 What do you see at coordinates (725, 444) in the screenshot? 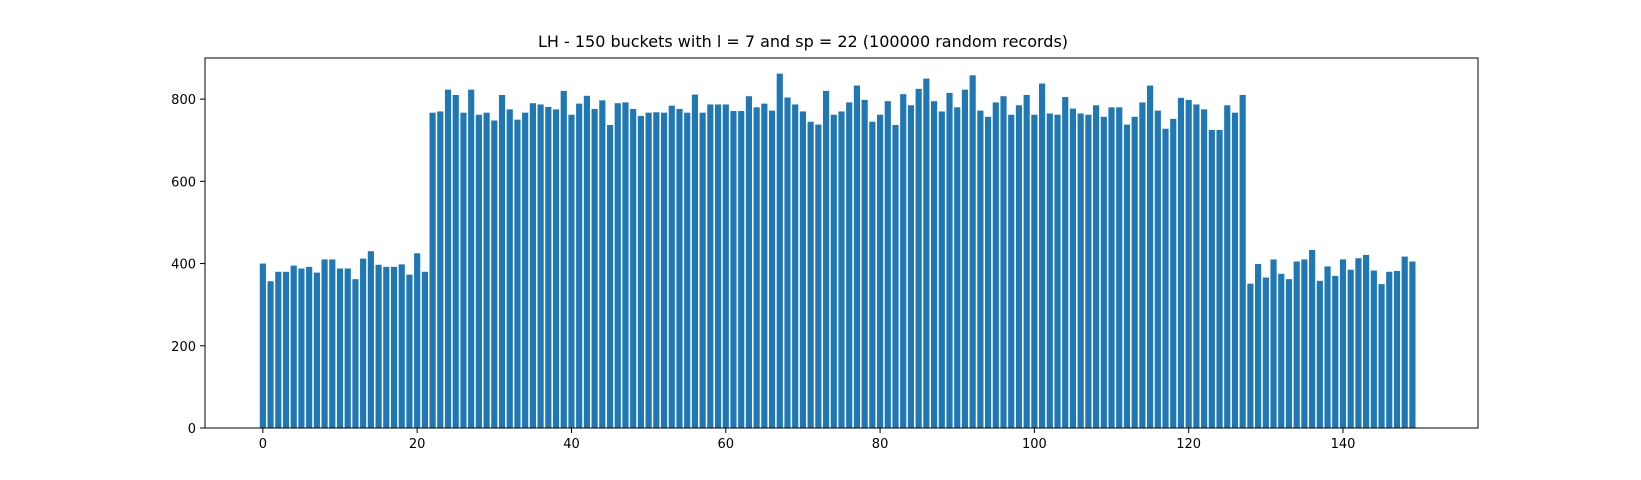
I see `x-tick-label: 60` at bounding box center [725, 444].